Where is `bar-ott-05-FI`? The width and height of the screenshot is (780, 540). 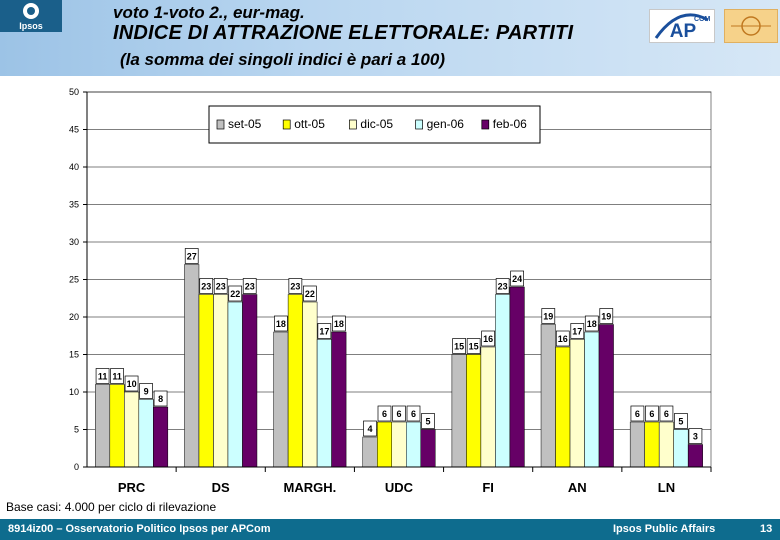
bar-ott-05-FI is located at coordinates (474, 411).